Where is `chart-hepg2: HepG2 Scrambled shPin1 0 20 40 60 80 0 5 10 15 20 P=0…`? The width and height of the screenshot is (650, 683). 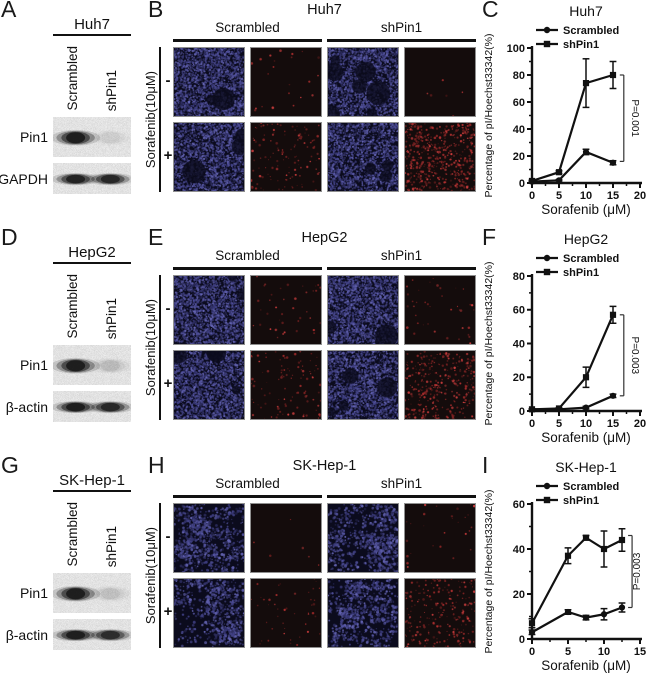 chart-hepg2: HepG2 Scrambled shPin1 0 20 40 60 80 0 5 10 15 20 P=0… is located at coordinates (564, 338).